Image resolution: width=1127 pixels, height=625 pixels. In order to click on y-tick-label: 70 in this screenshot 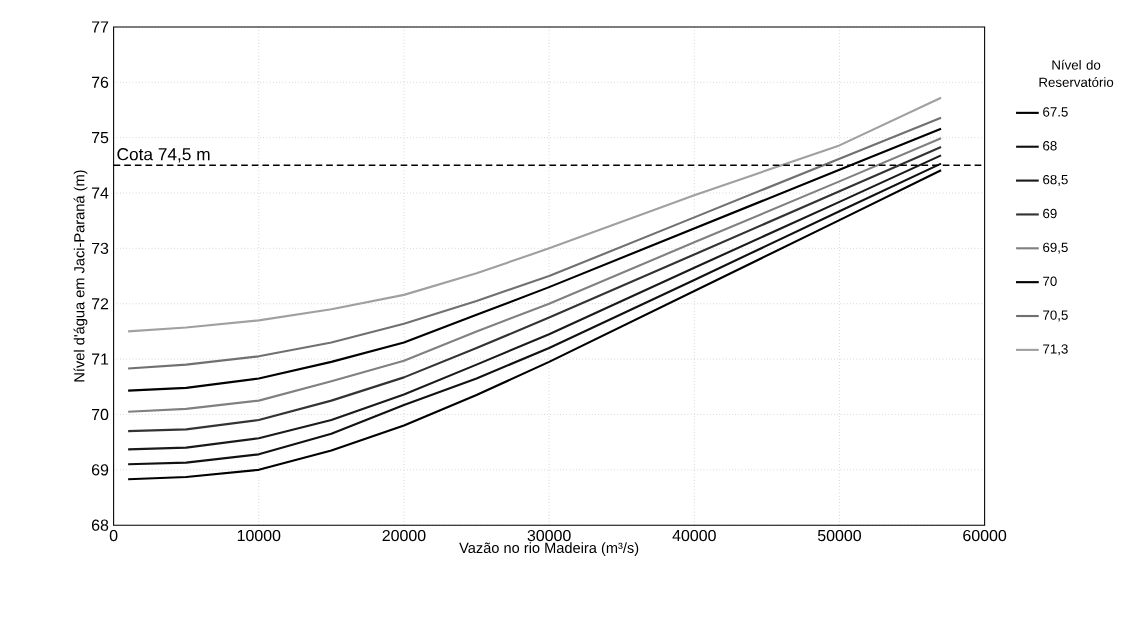, I will do `click(100, 414)`.